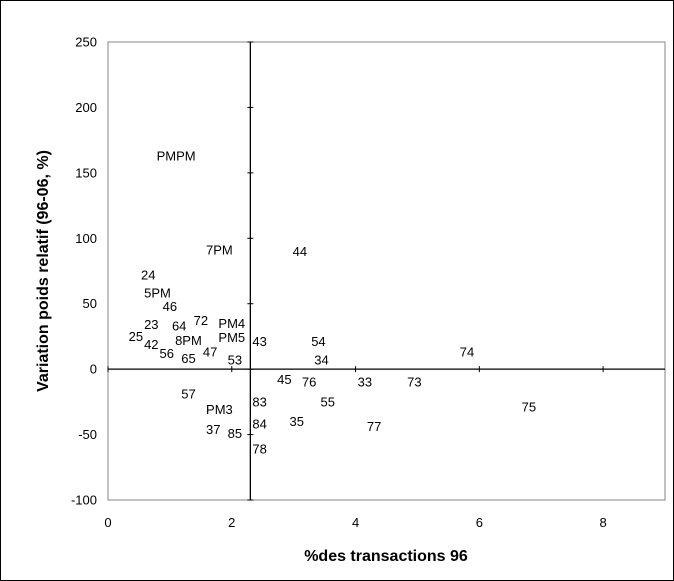 The width and height of the screenshot is (674, 581). Describe the element at coordinates (213, 429) in the screenshot. I see `data-point-label: 37` at that location.